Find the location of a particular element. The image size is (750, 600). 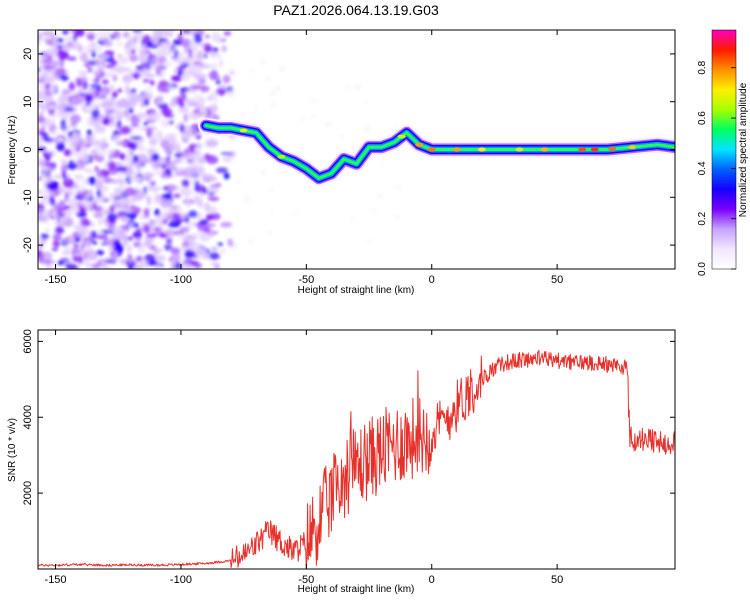

spectrogram-x-tick-label: -100 is located at coordinates (181, 280).